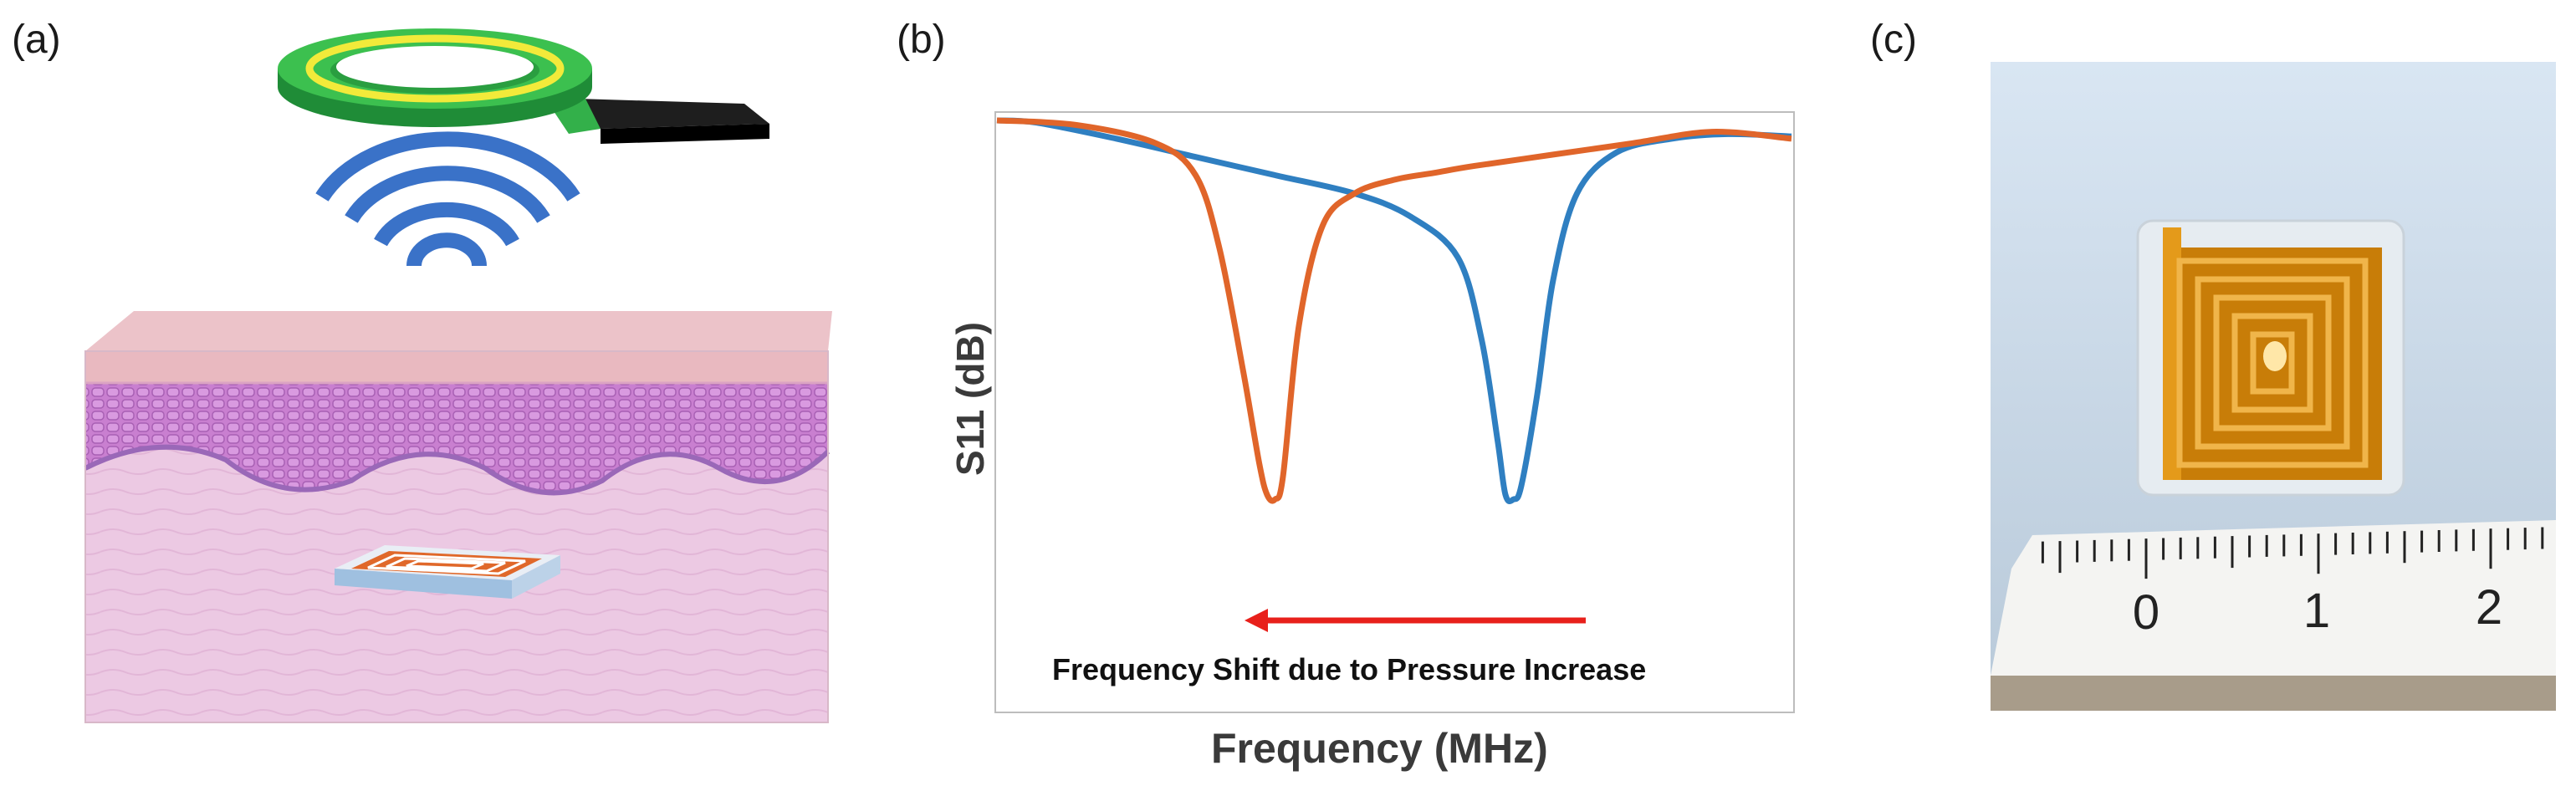 The image size is (2576, 791). Describe the element at coordinates (447, 199) in the screenshot. I see `wireless-signal-icon` at that location.